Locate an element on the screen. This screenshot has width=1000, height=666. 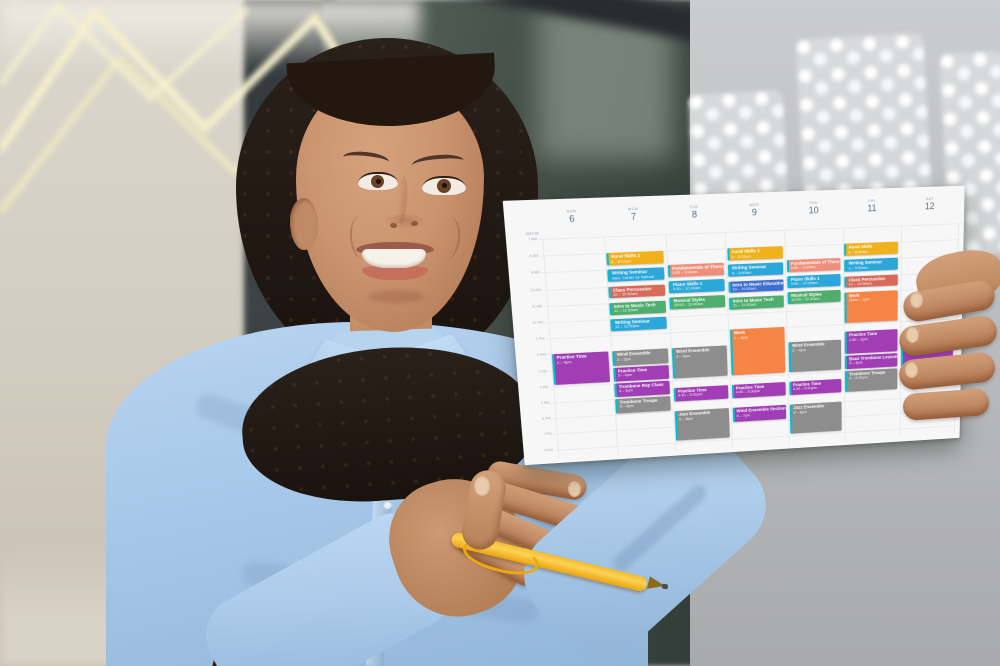
event-time: 9 – 9:50am is located at coordinates (858, 267).